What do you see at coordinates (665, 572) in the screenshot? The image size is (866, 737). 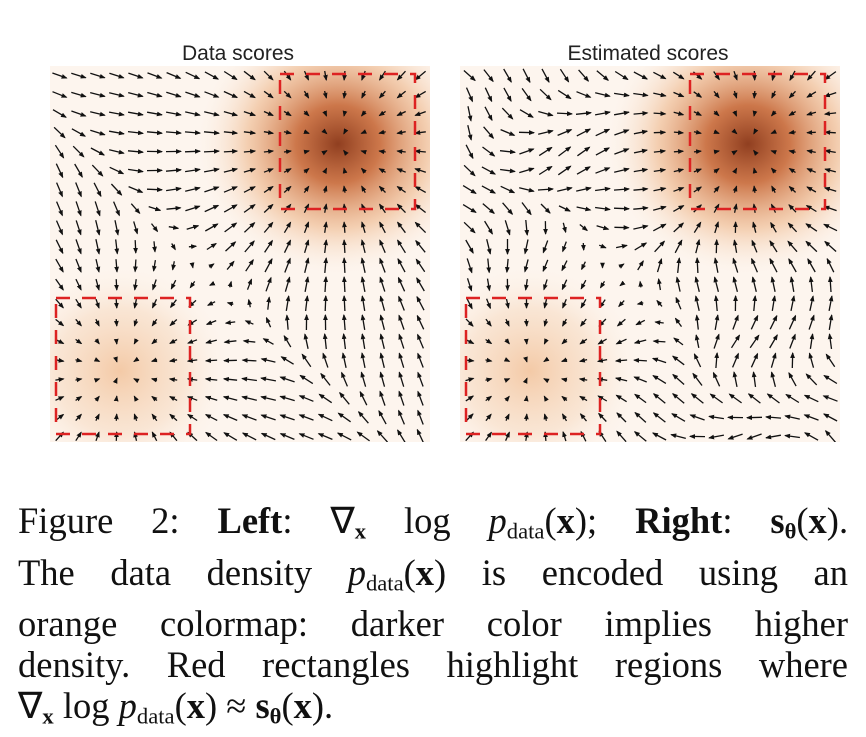 I see `caption-text: is encoded using an` at bounding box center [665, 572].